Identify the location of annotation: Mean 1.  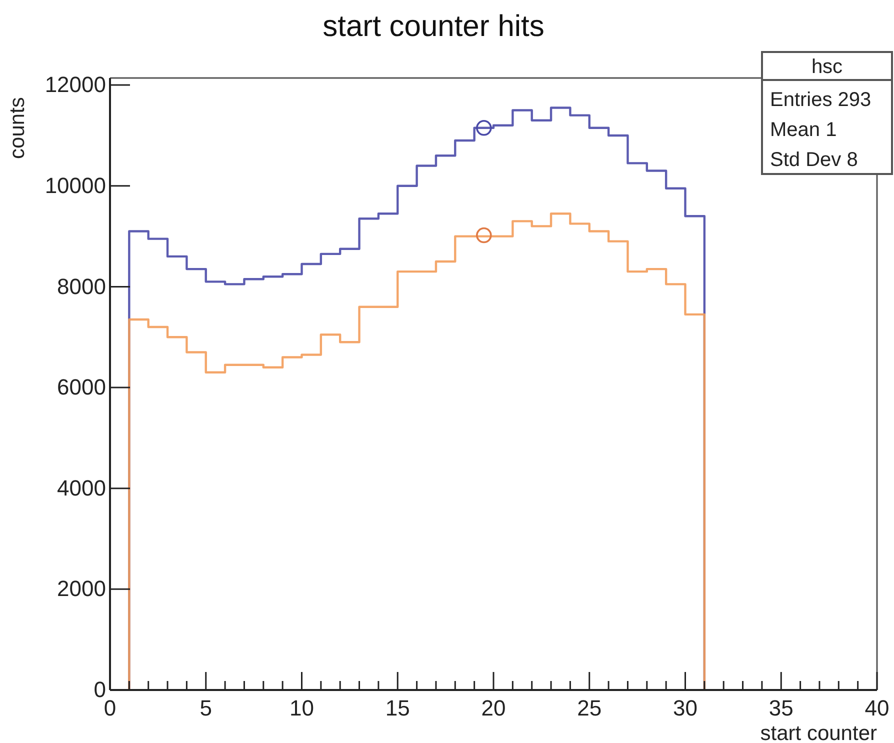
(803, 130).